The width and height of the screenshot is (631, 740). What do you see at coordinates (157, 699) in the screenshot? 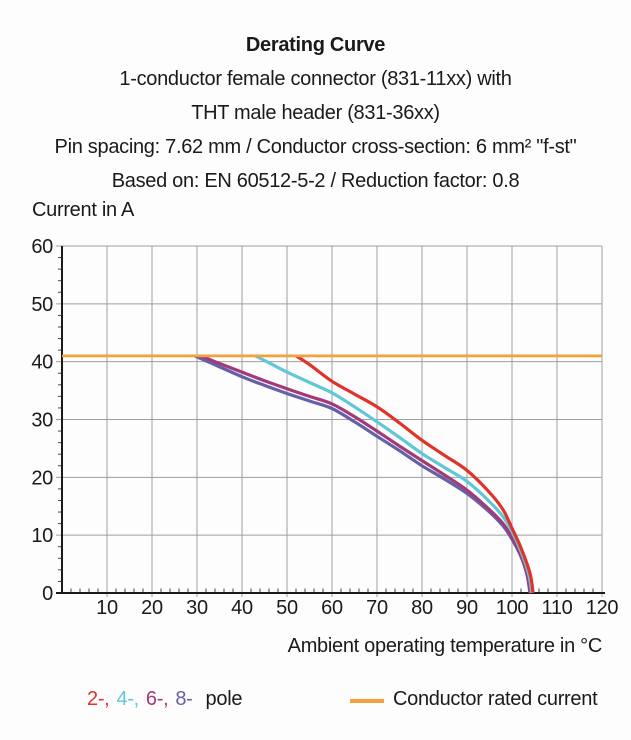
I see `legend-item-6-pole: 6-,` at bounding box center [157, 699].